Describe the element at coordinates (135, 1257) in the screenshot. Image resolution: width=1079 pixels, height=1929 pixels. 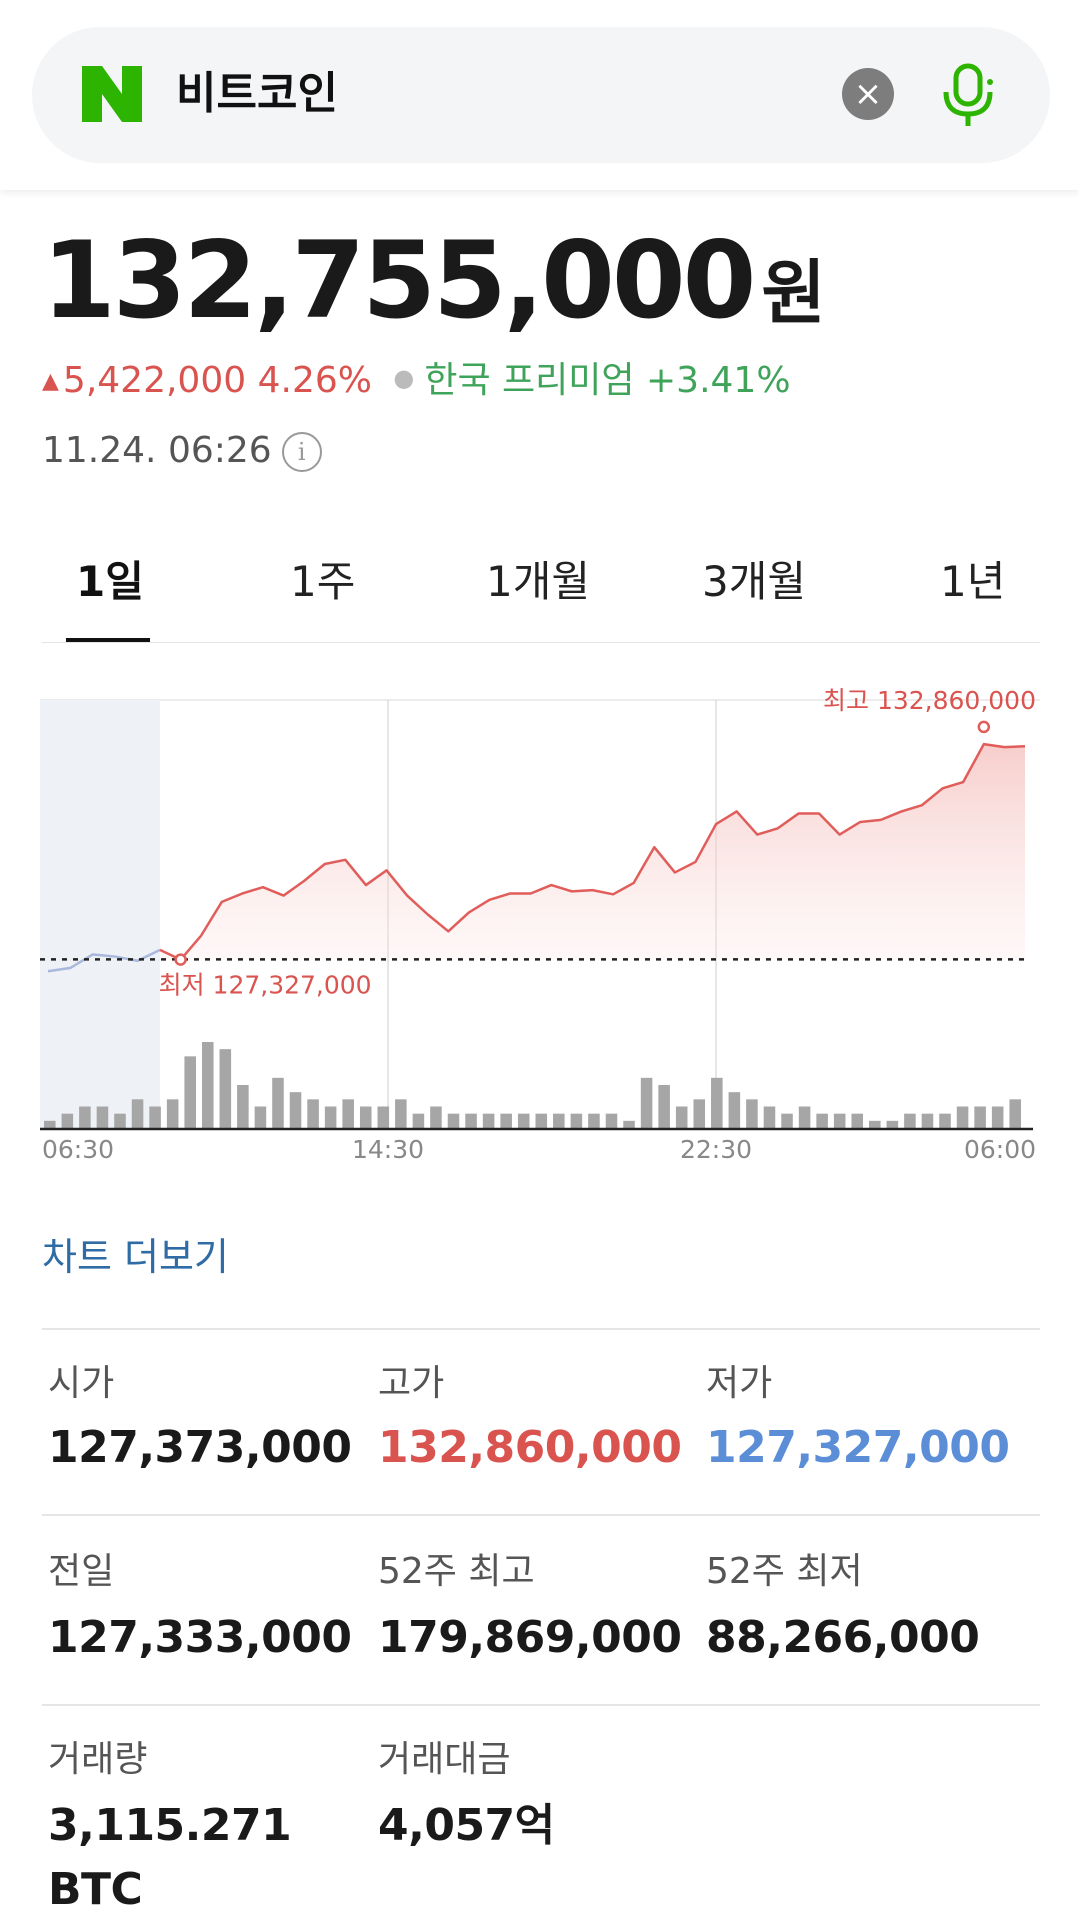
I see `more-chart-link: 차트 더보기` at that location.